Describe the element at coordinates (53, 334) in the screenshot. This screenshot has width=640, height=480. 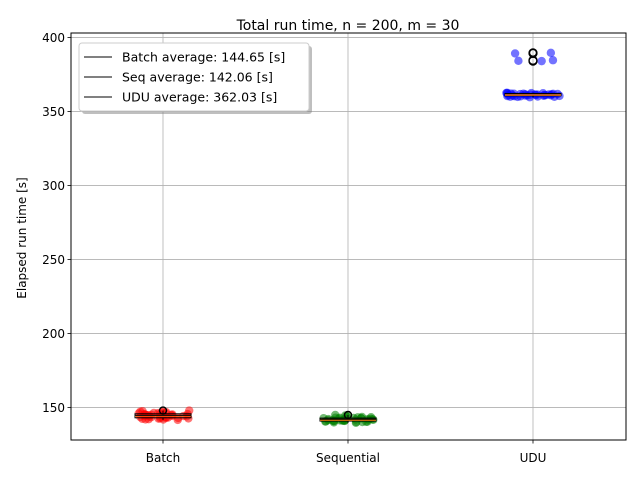
I see `y-tick-label: 200` at that location.